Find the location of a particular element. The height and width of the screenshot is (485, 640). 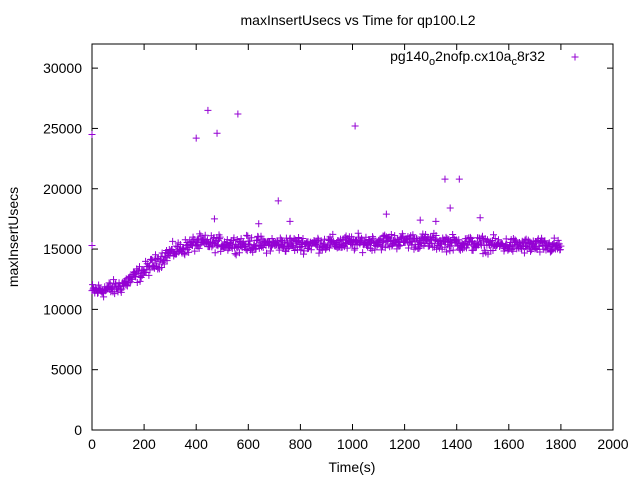

legend-label-part: 2nofp.cx10a is located at coordinates (473, 56).